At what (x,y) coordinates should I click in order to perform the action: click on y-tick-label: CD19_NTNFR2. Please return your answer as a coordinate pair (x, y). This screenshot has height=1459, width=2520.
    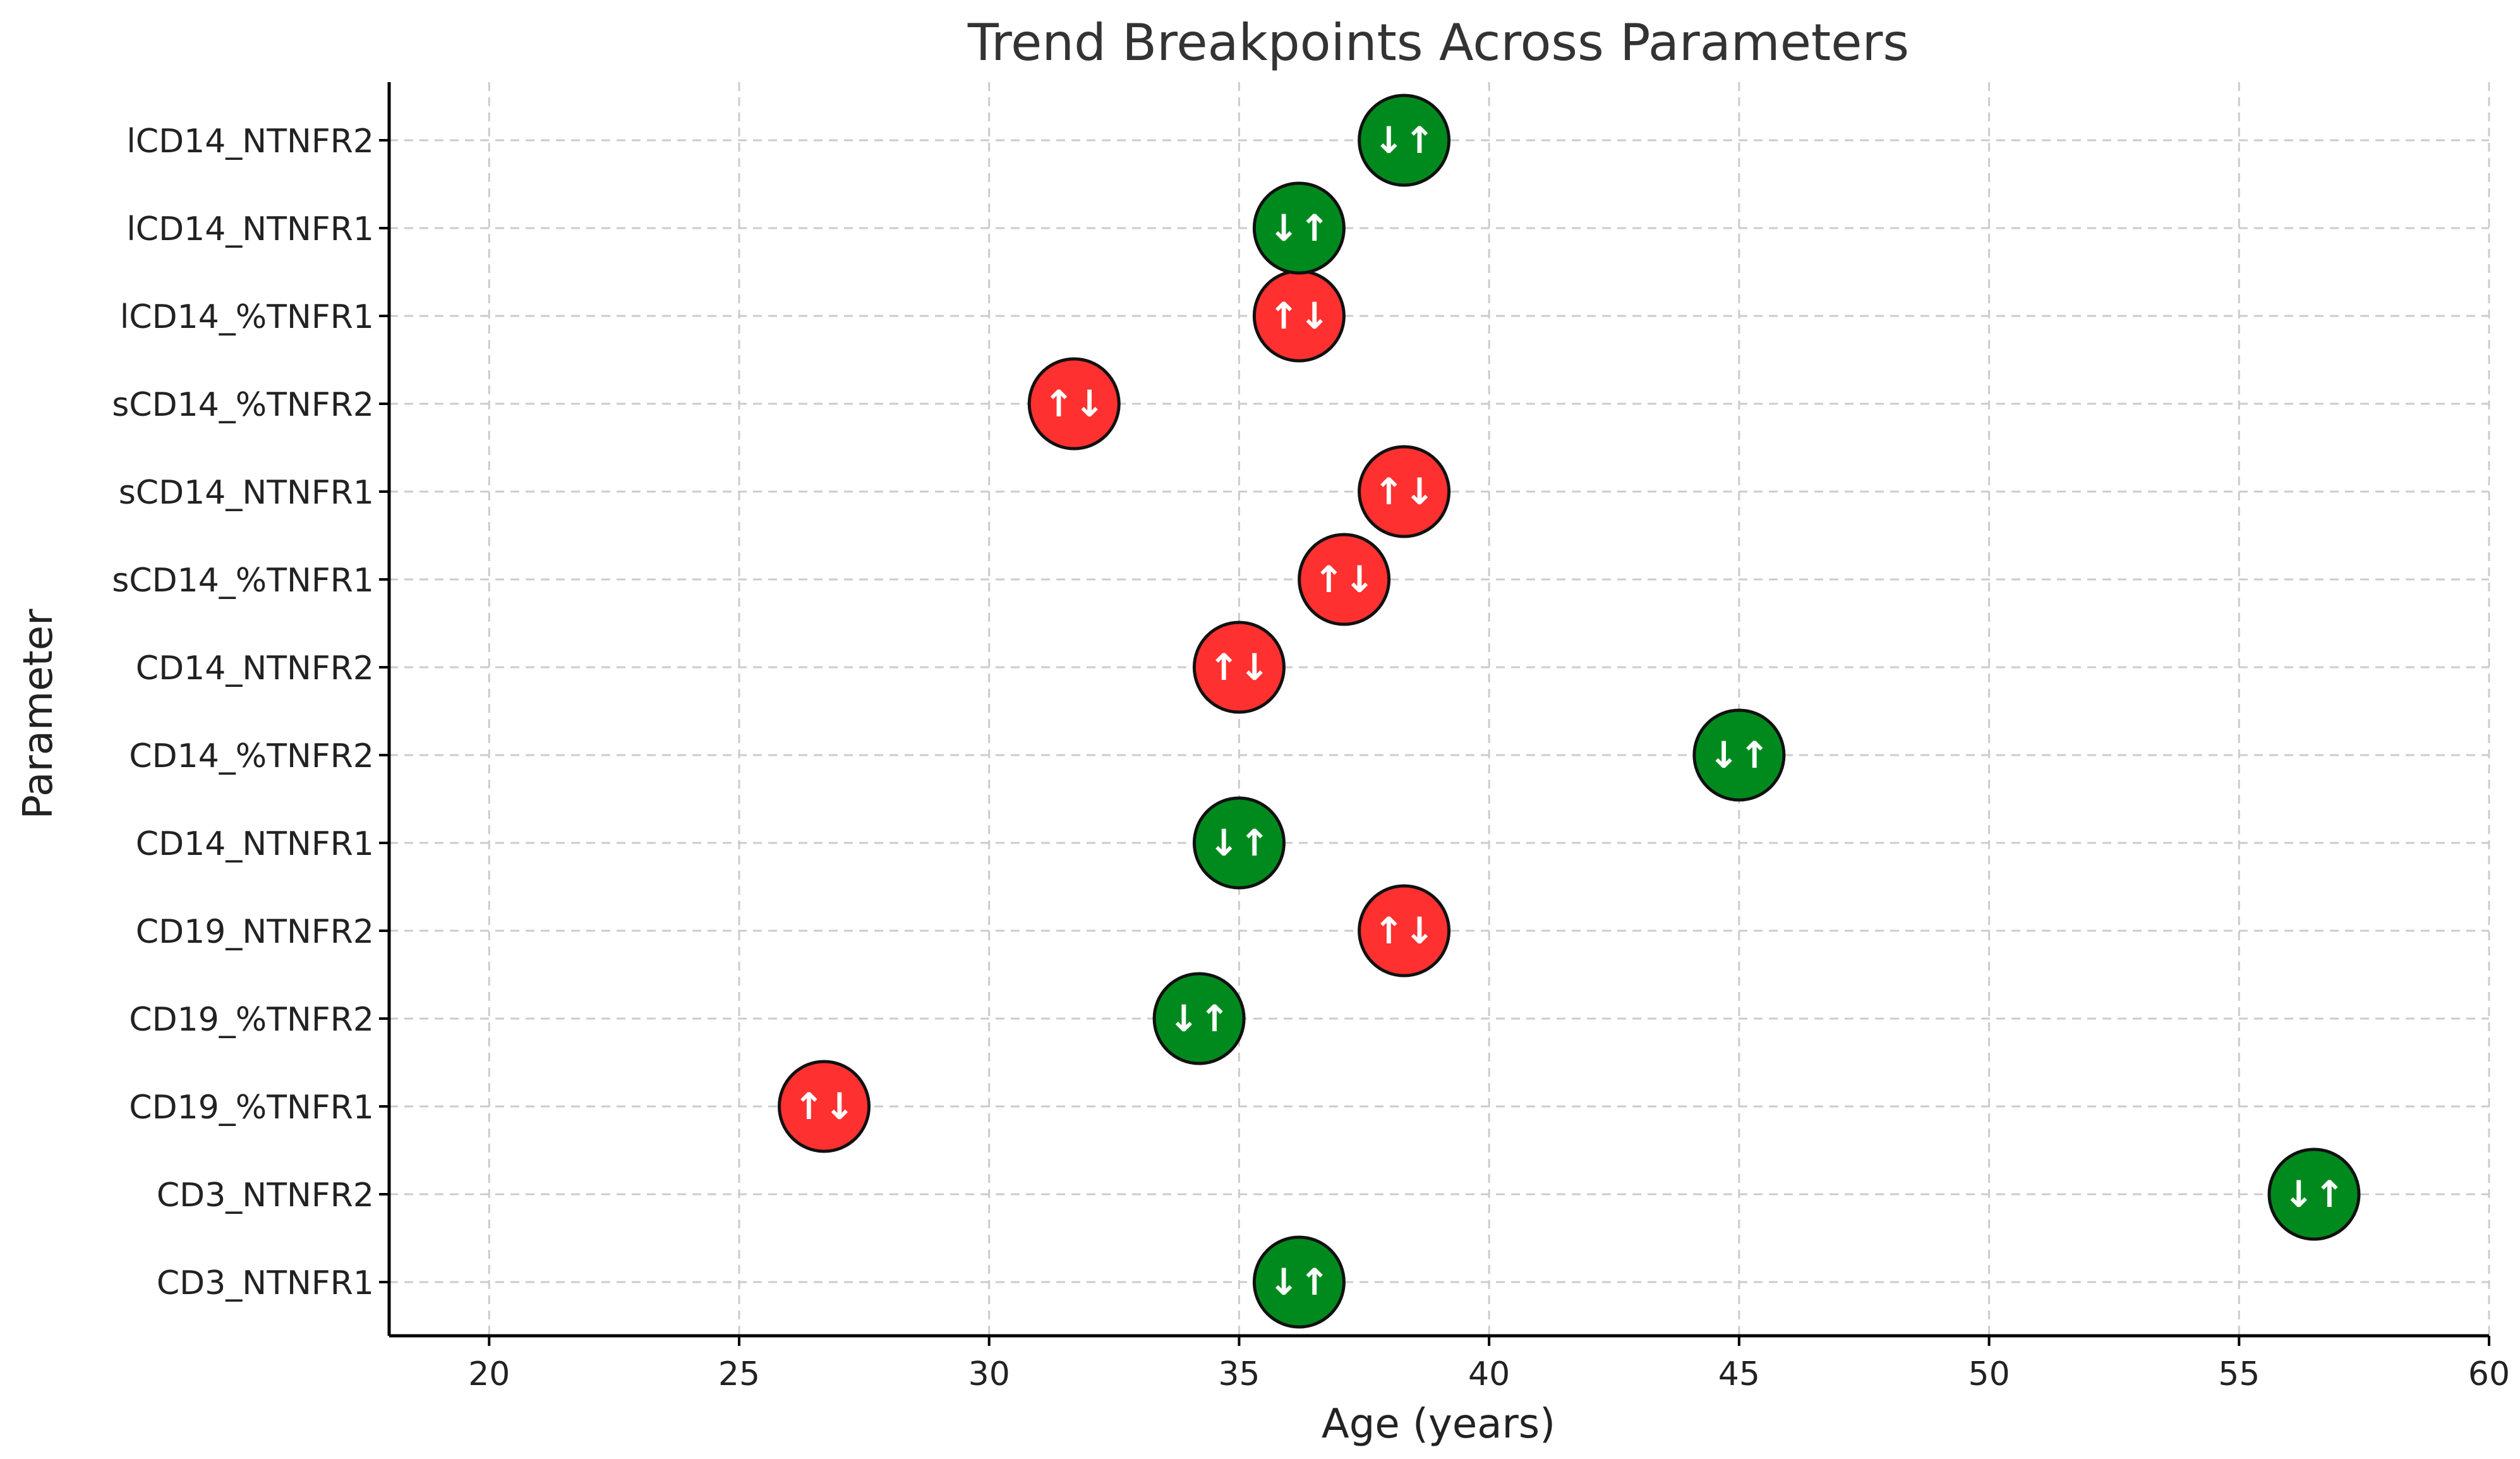
    Looking at the image, I should click on (255, 932).